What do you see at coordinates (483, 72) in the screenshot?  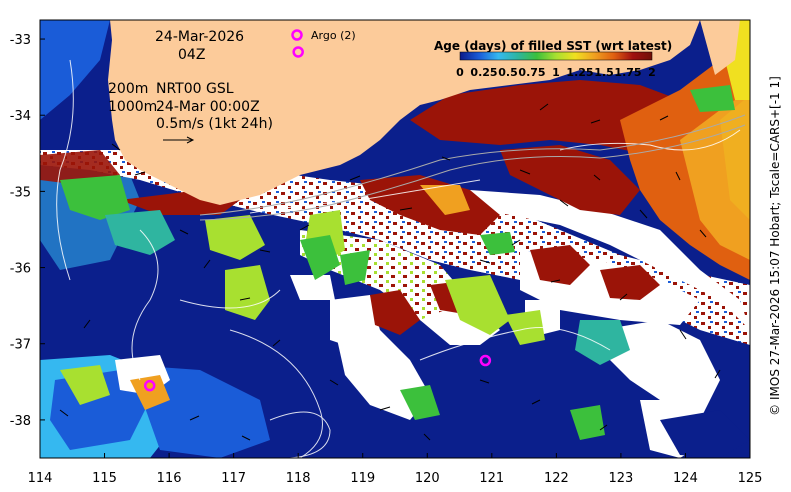 I see `colorbar-tick-label: 0.25` at bounding box center [483, 72].